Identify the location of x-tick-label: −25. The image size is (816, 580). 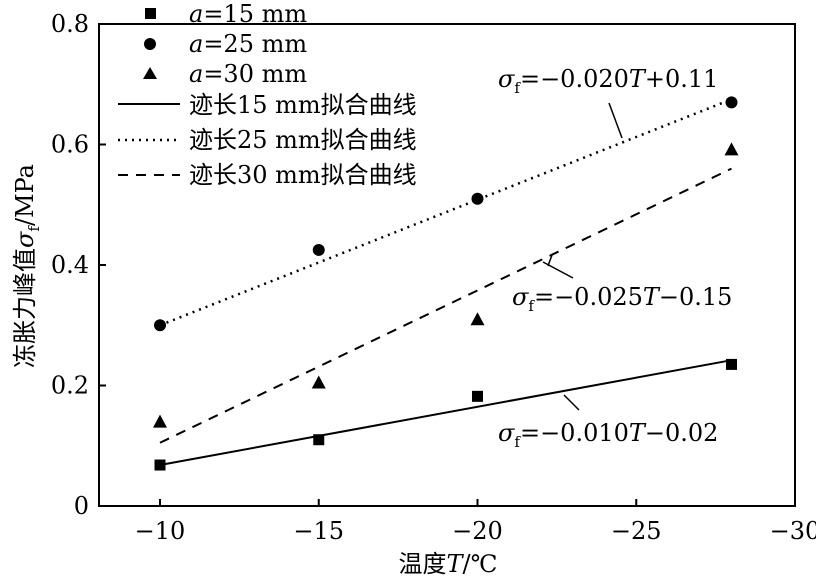
(636, 531).